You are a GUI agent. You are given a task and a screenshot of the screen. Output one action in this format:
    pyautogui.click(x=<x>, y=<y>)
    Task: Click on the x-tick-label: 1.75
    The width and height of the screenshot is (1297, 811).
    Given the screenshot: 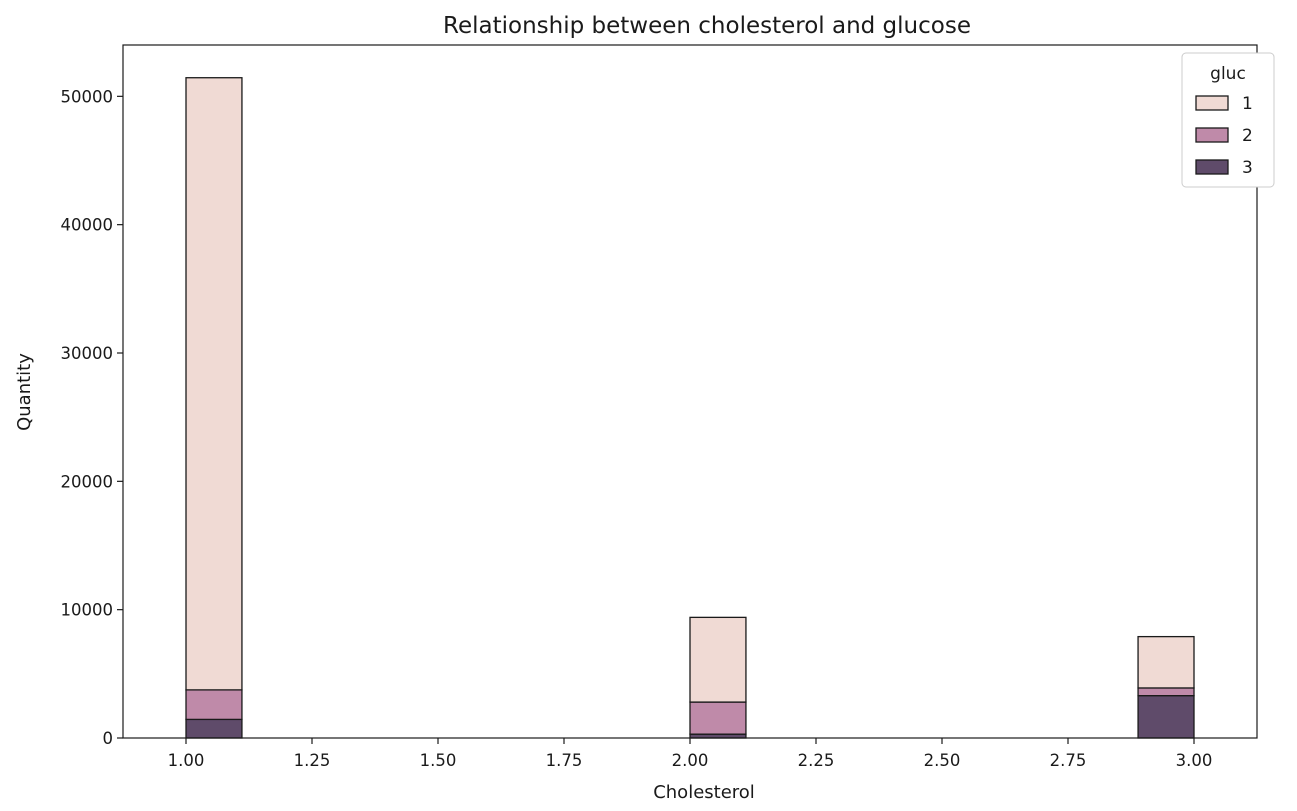 What is the action you would take?
    pyautogui.click(x=564, y=760)
    